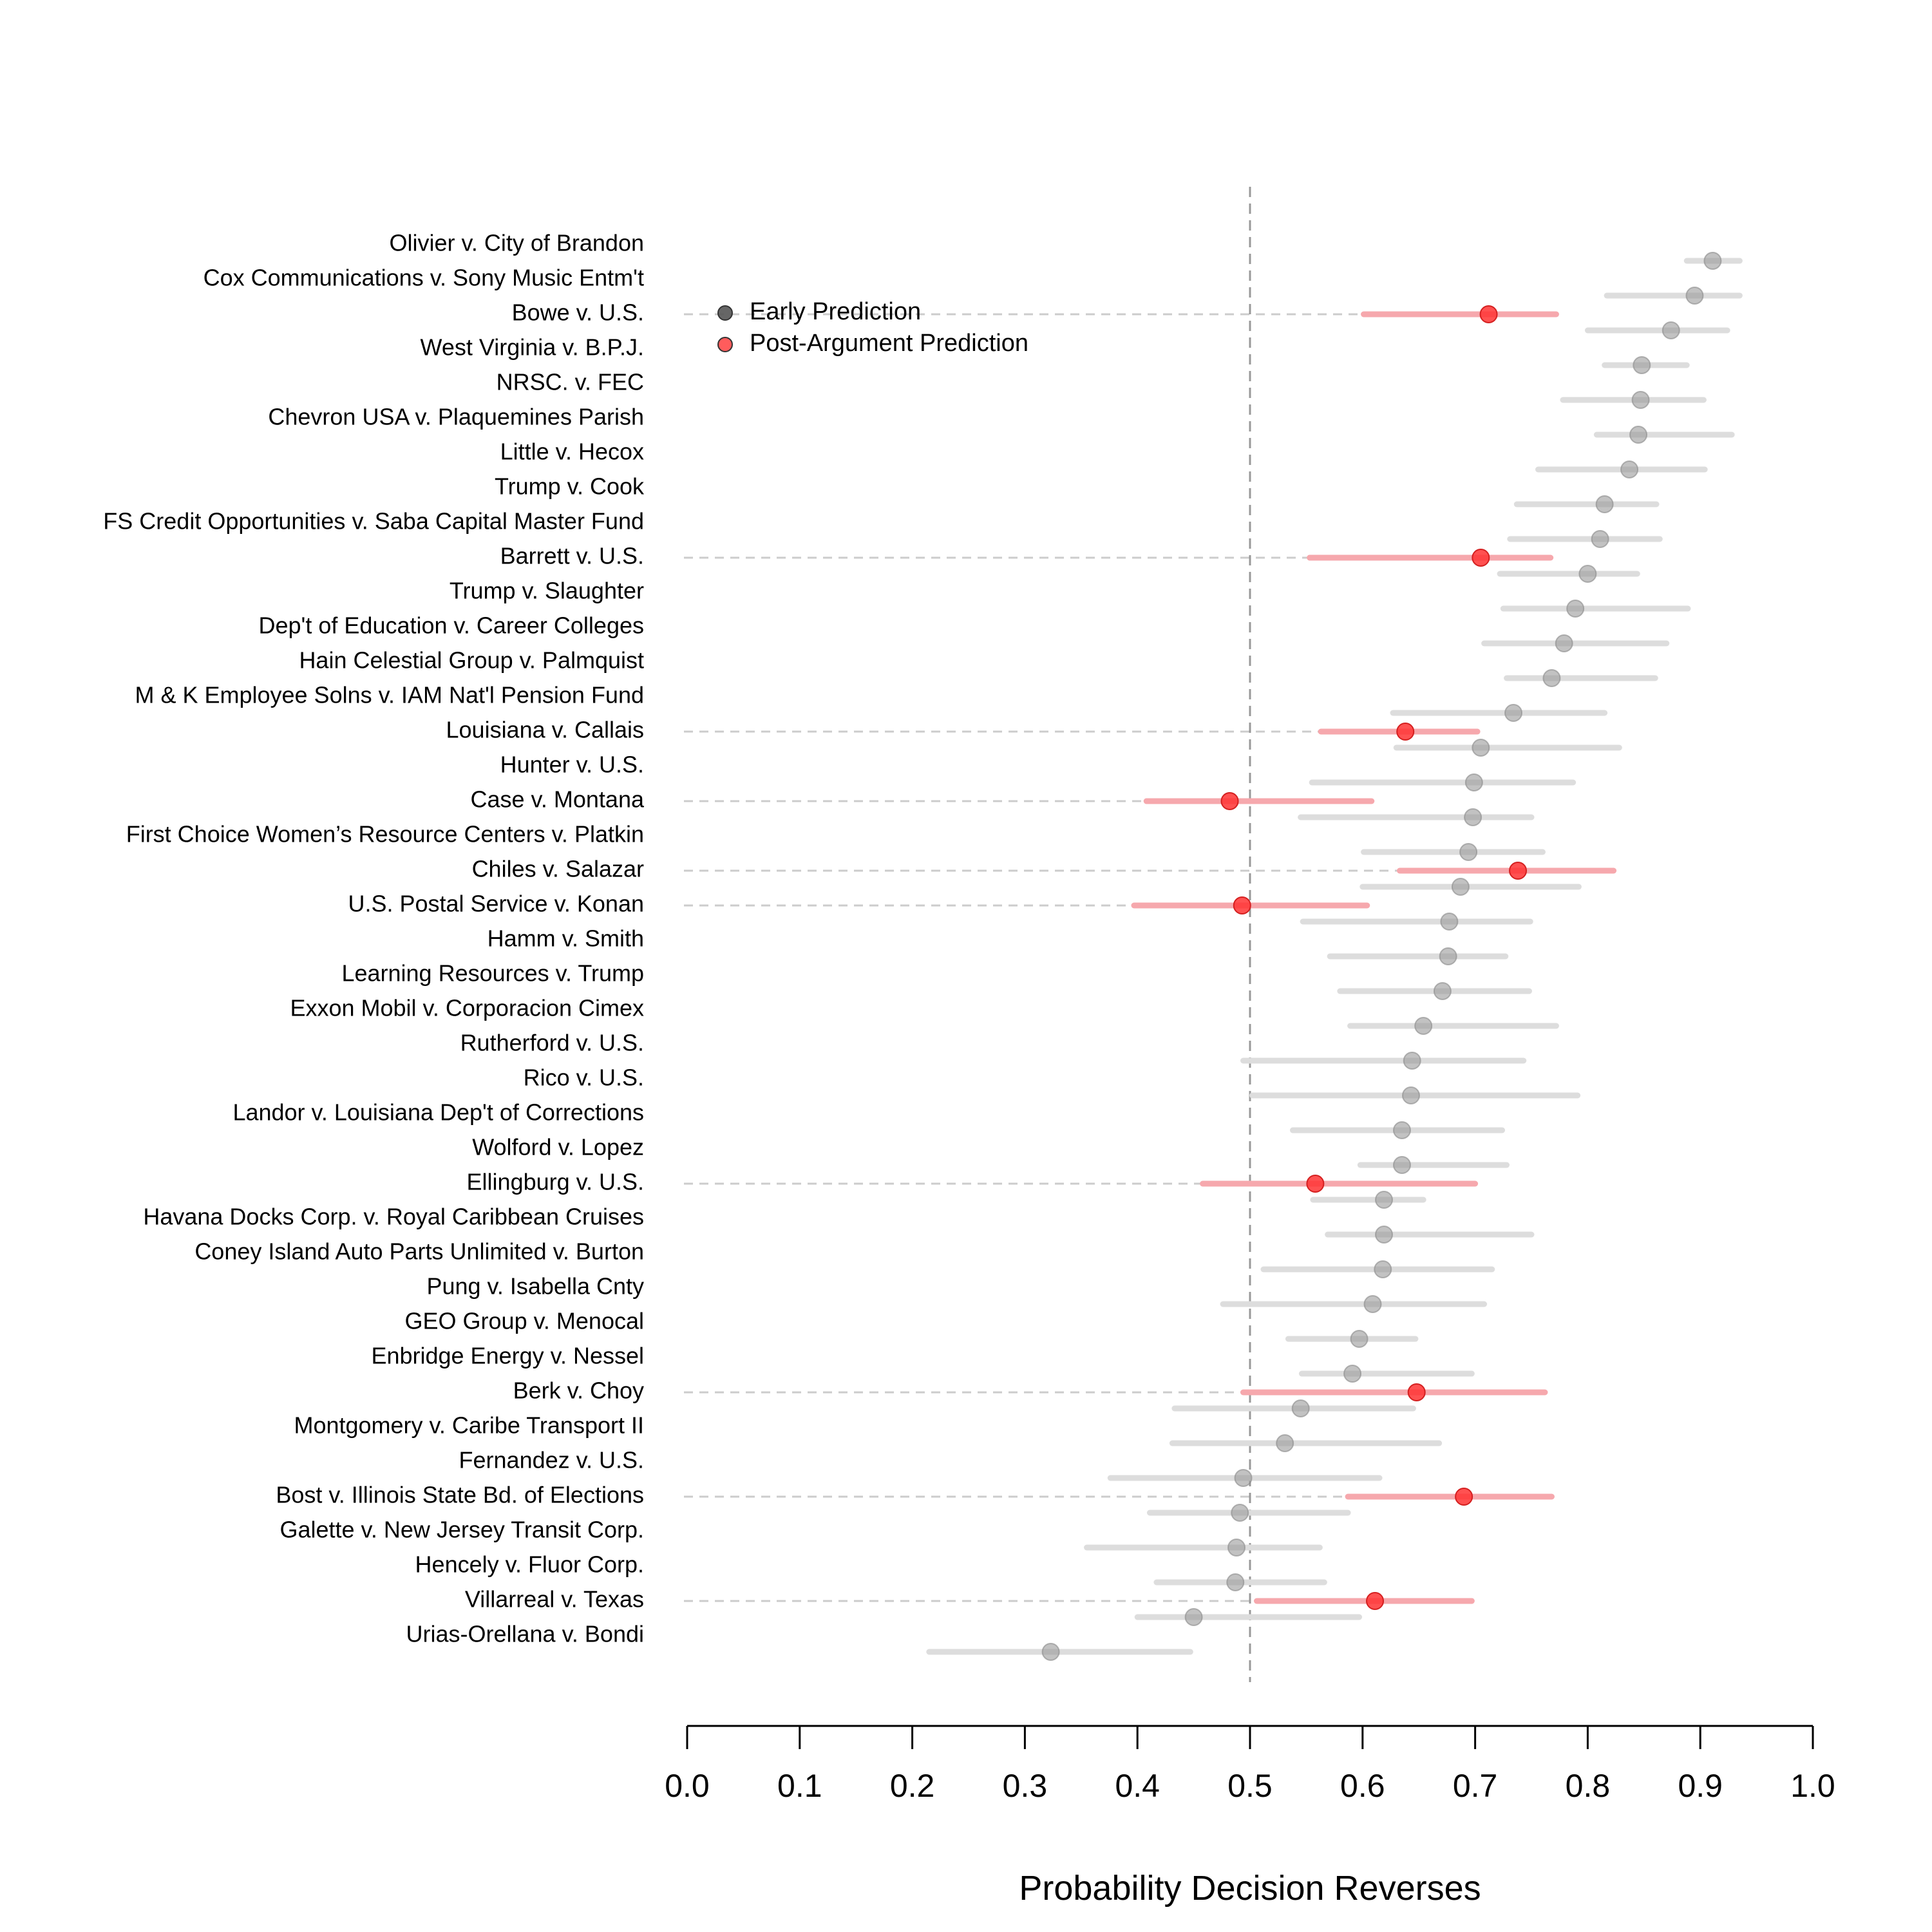  Describe the element at coordinates (1475, 1786) in the screenshot. I see `x-tick-label: 0.7` at that location.